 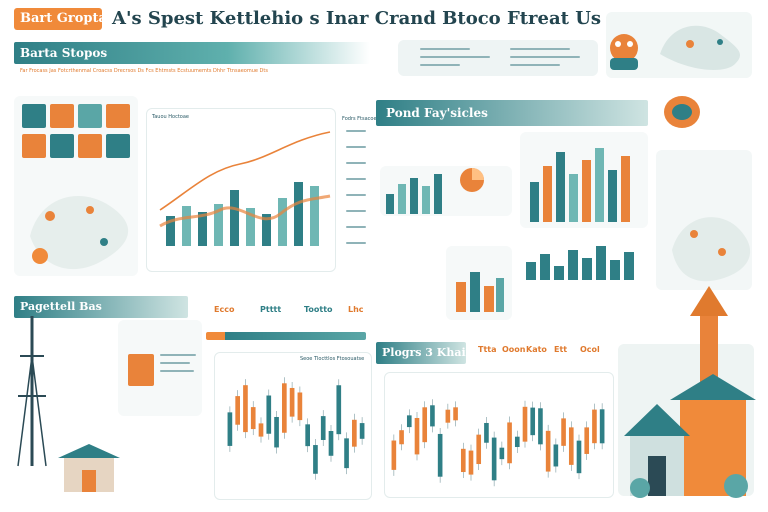 I want to click on stat-chip-2: Kato, so click(x=536, y=349).